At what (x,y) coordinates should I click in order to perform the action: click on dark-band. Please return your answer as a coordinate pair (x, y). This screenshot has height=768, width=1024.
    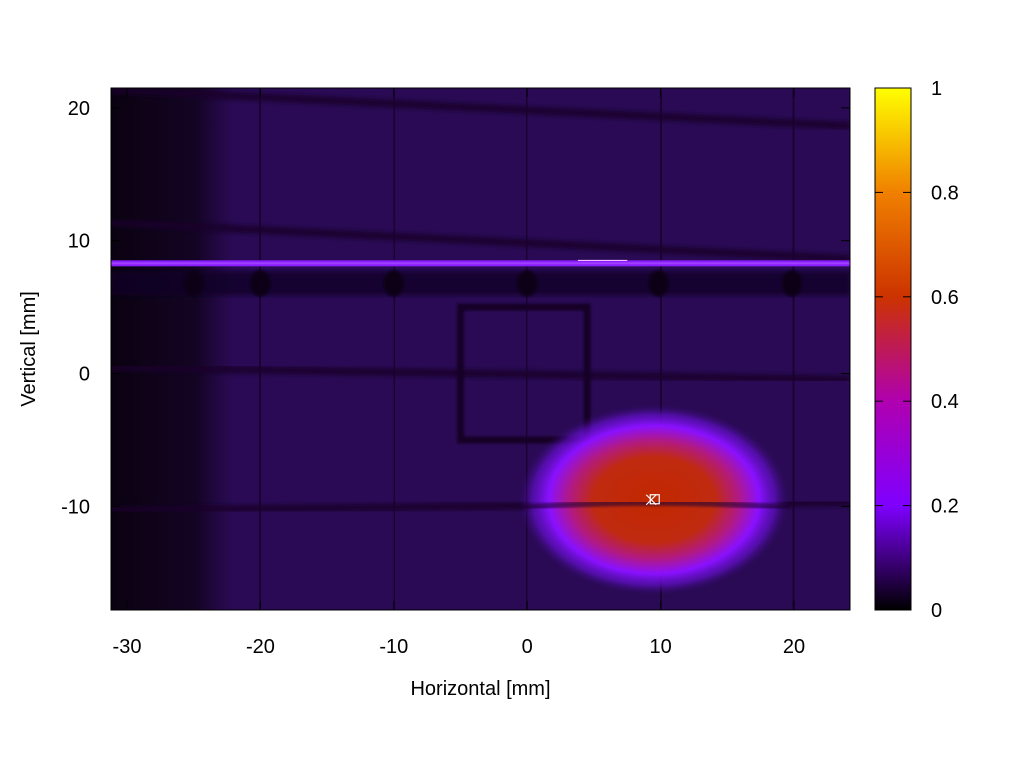
    Looking at the image, I should click on (480, 283).